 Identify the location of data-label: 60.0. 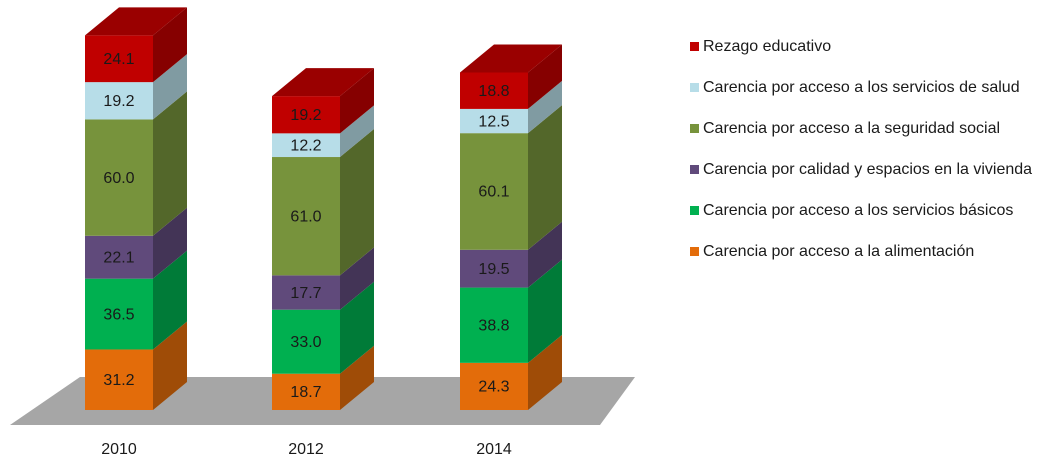
(118, 178).